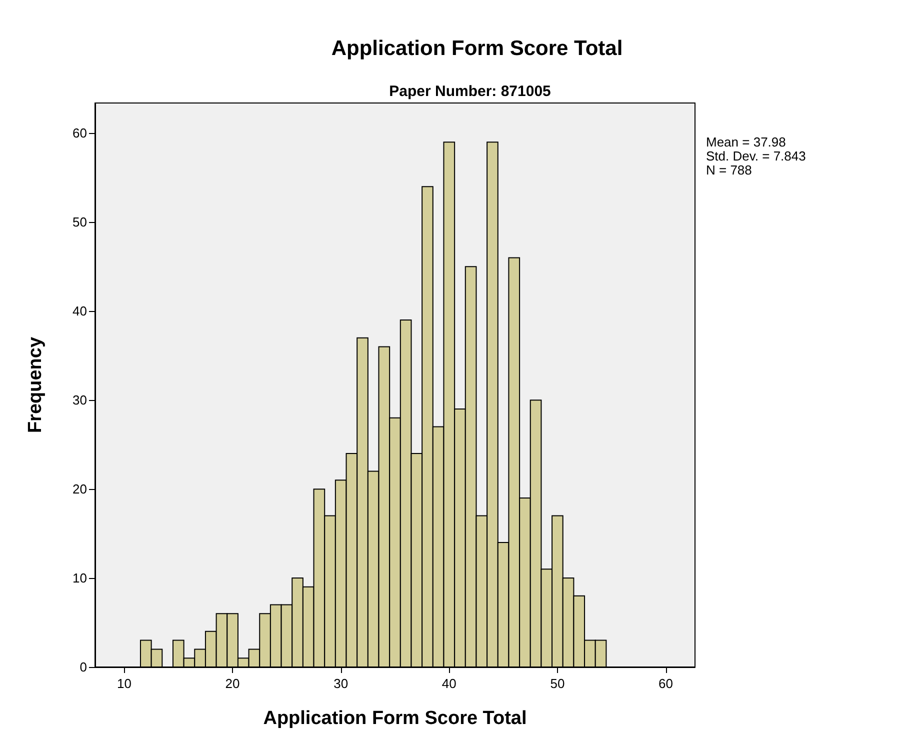 This screenshot has width=910, height=745. I want to click on x-tick-label: 40, so click(449, 683).